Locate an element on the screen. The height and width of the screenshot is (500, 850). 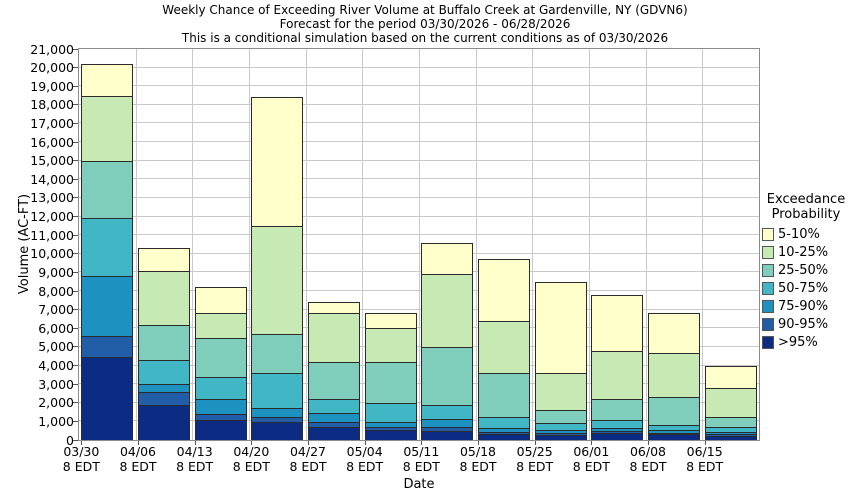
x-tick-label: 04/13 8 EDT is located at coordinates (195, 459).